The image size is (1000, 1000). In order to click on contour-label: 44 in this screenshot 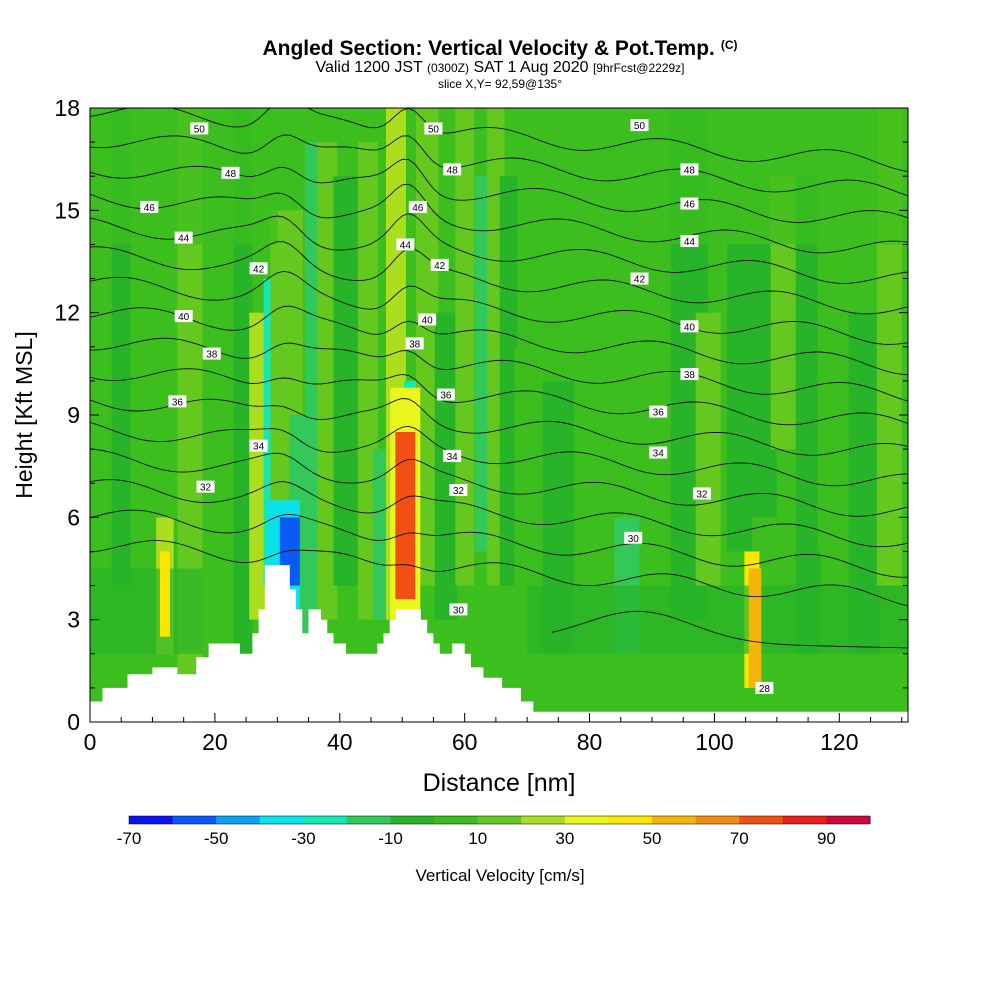, I will do `click(183, 238)`.